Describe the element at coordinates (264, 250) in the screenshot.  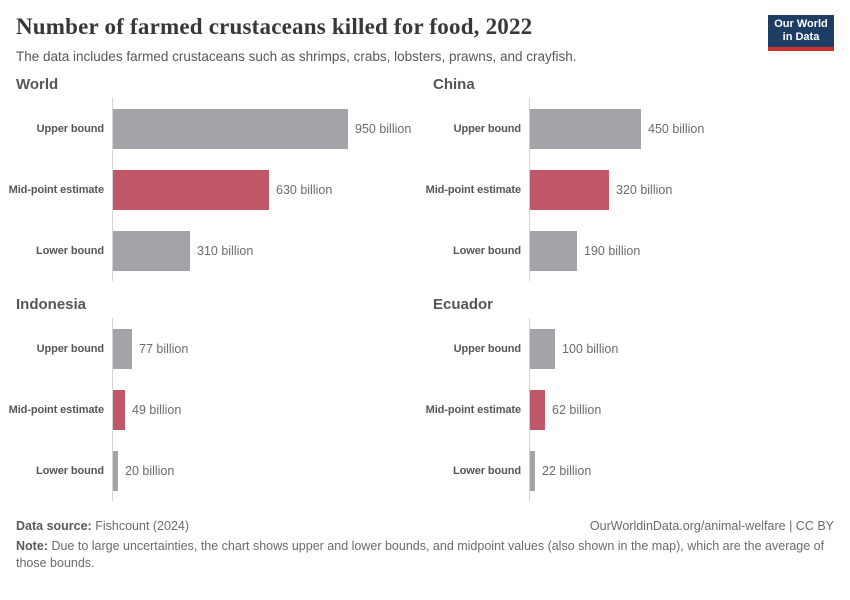
I see `bar-plot-area: 310 billion` at that location.